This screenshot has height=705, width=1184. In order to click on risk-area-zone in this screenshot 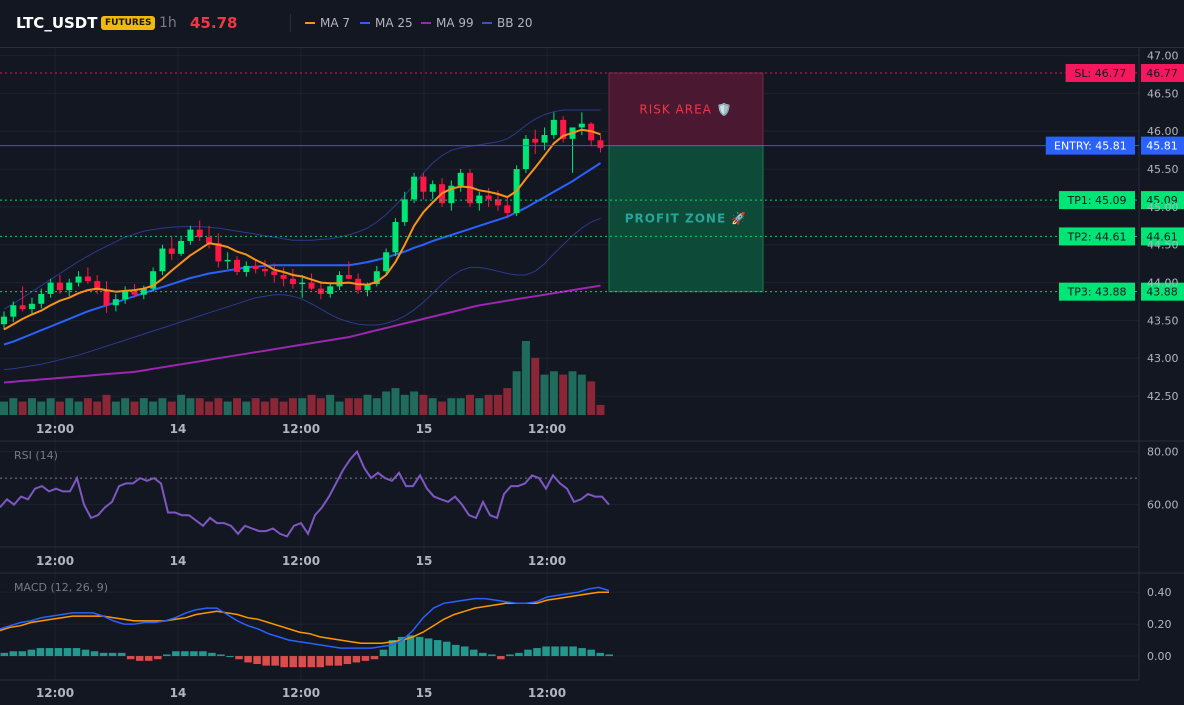, I will do `click(686, 109)`.